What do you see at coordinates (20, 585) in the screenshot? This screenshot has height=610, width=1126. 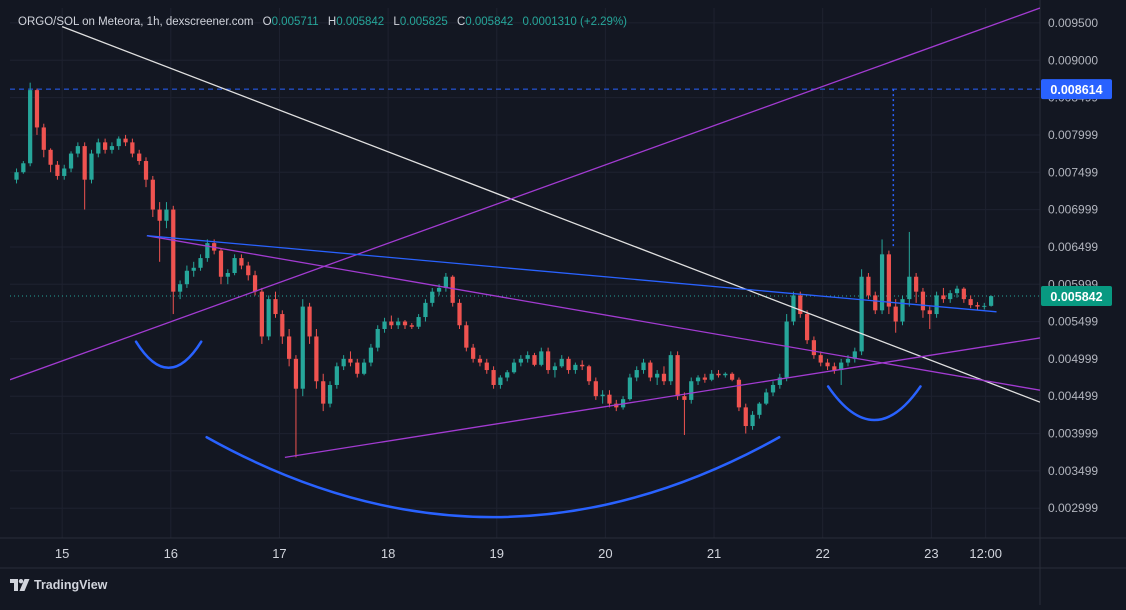 I see `tradingview-logo-icon` at bounding box center [20, 585].